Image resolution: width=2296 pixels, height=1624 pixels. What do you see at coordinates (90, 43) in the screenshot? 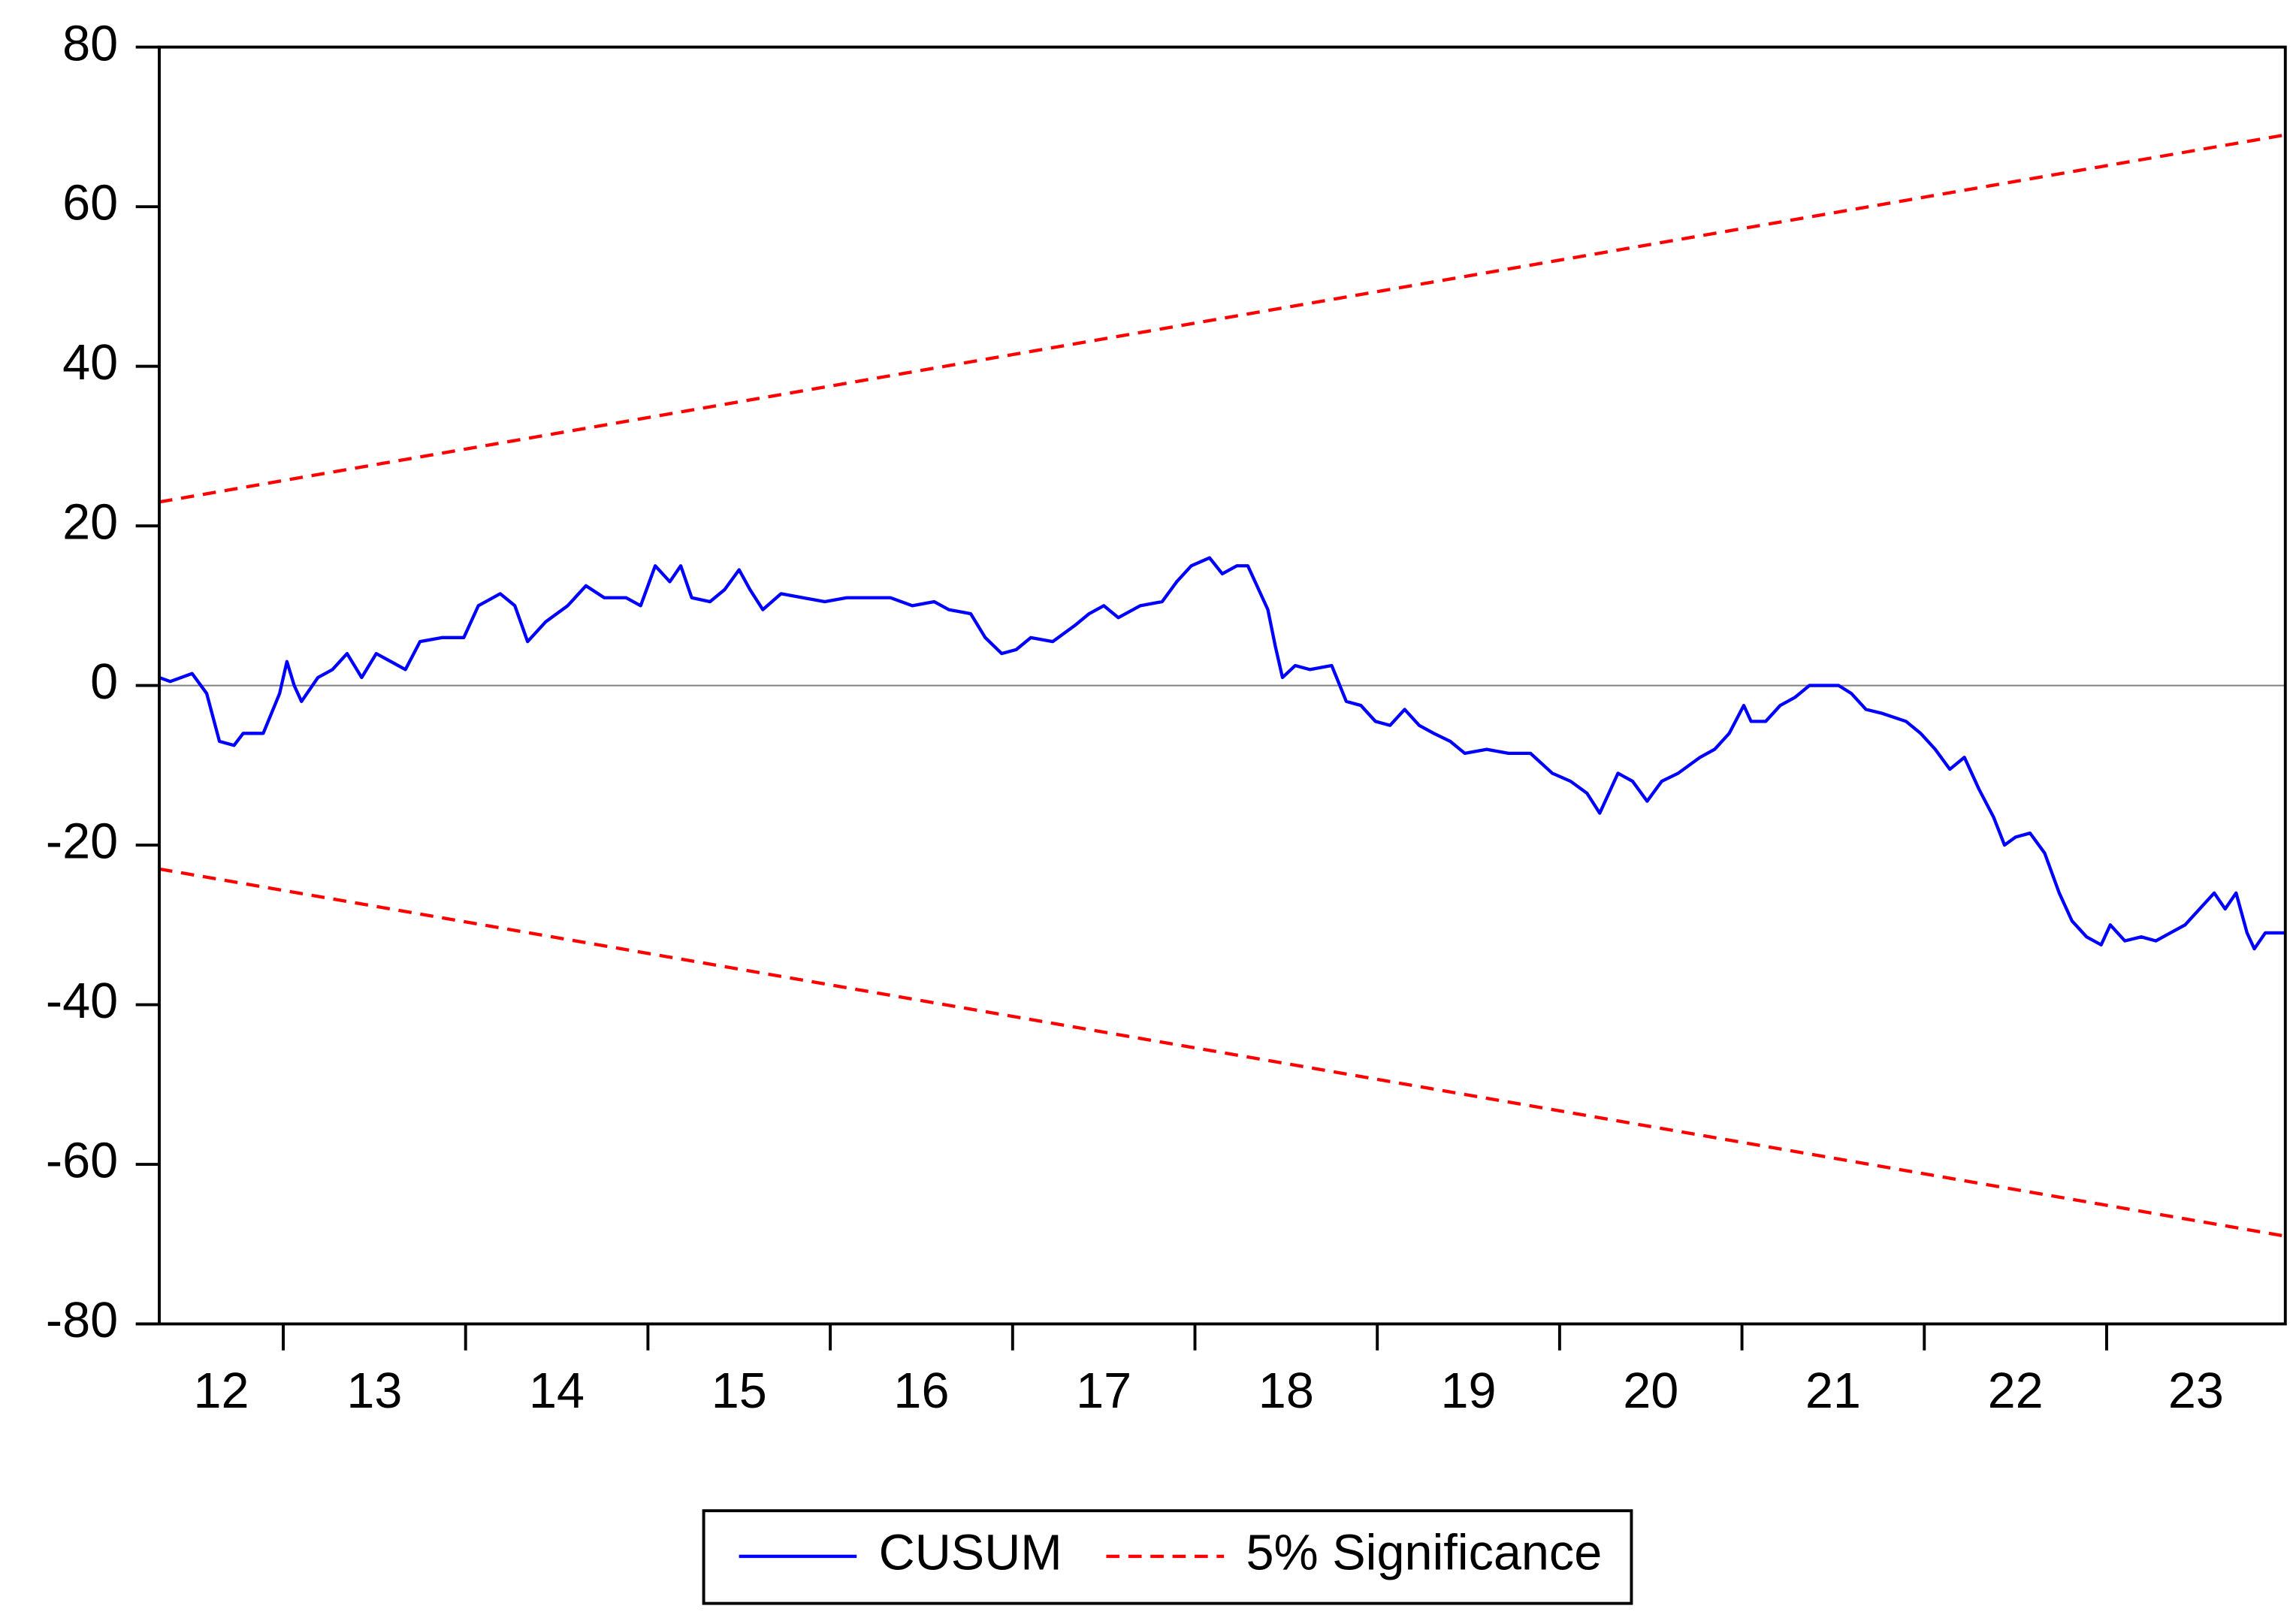
I see `y-tick-label: 80` at bounding box center [90, 43].